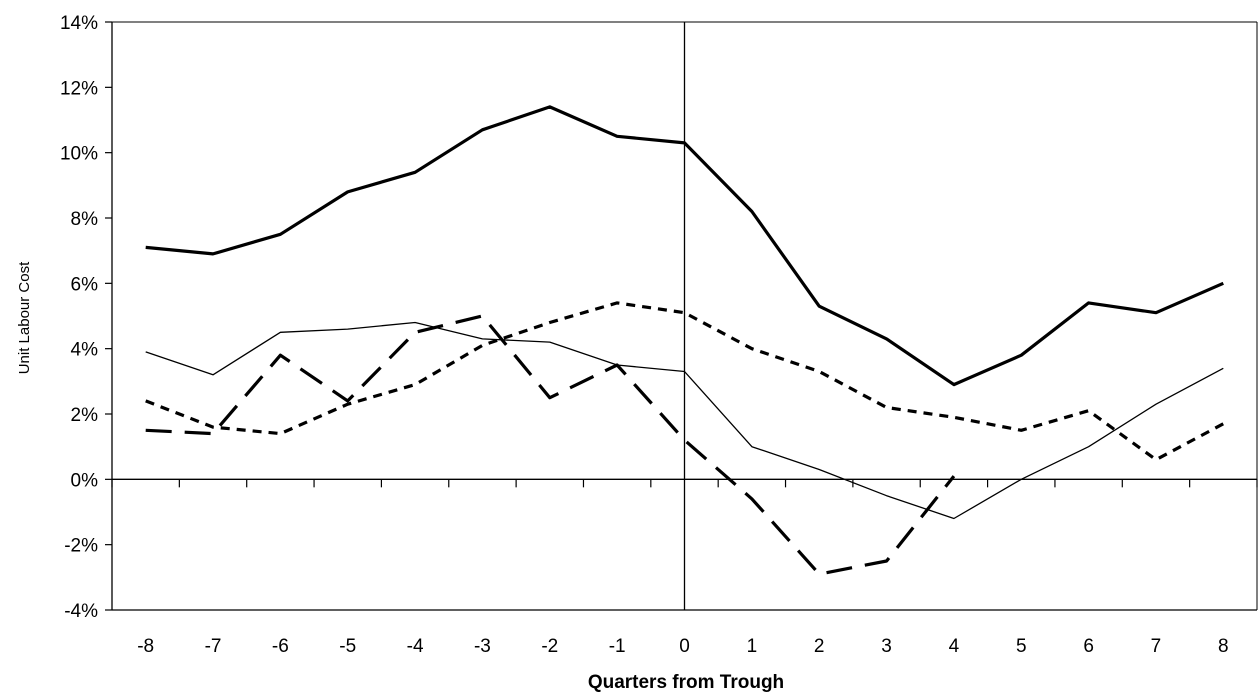  Describe the element at coordinates (85, 415) in the screenshot. I see `y-tick-label: 2%` at that location.